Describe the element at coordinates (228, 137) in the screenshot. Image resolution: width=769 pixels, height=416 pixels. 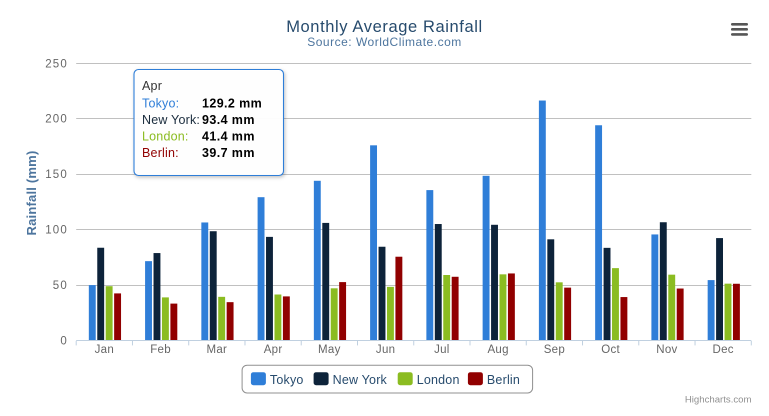
I see `svg-text: 41.4 mm` at that location.